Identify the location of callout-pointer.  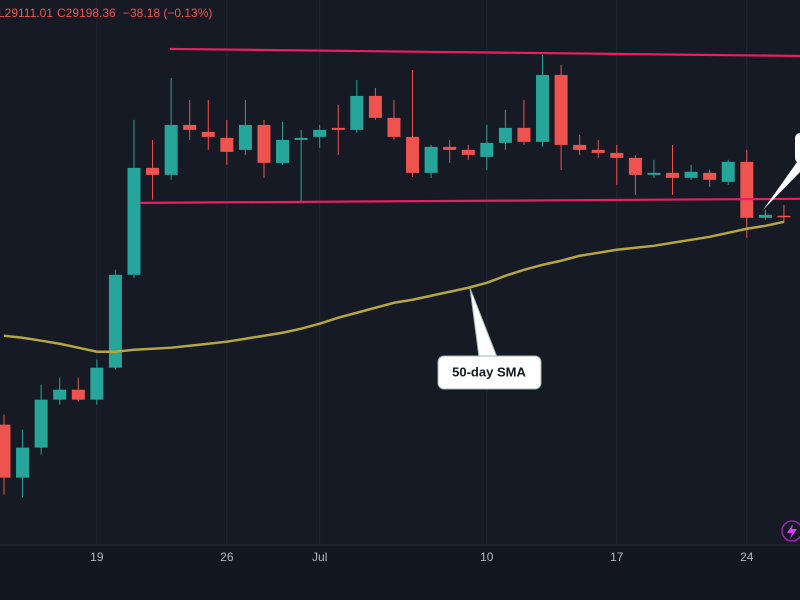
(781, 184).